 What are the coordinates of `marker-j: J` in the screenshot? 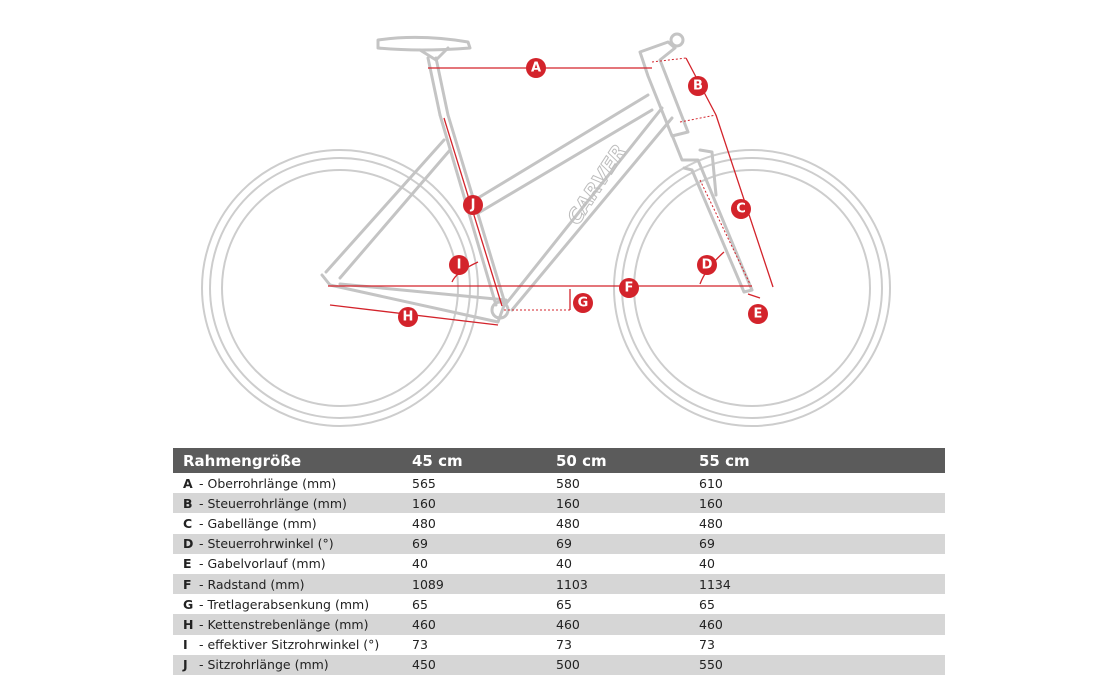 It's located at (473, 205).